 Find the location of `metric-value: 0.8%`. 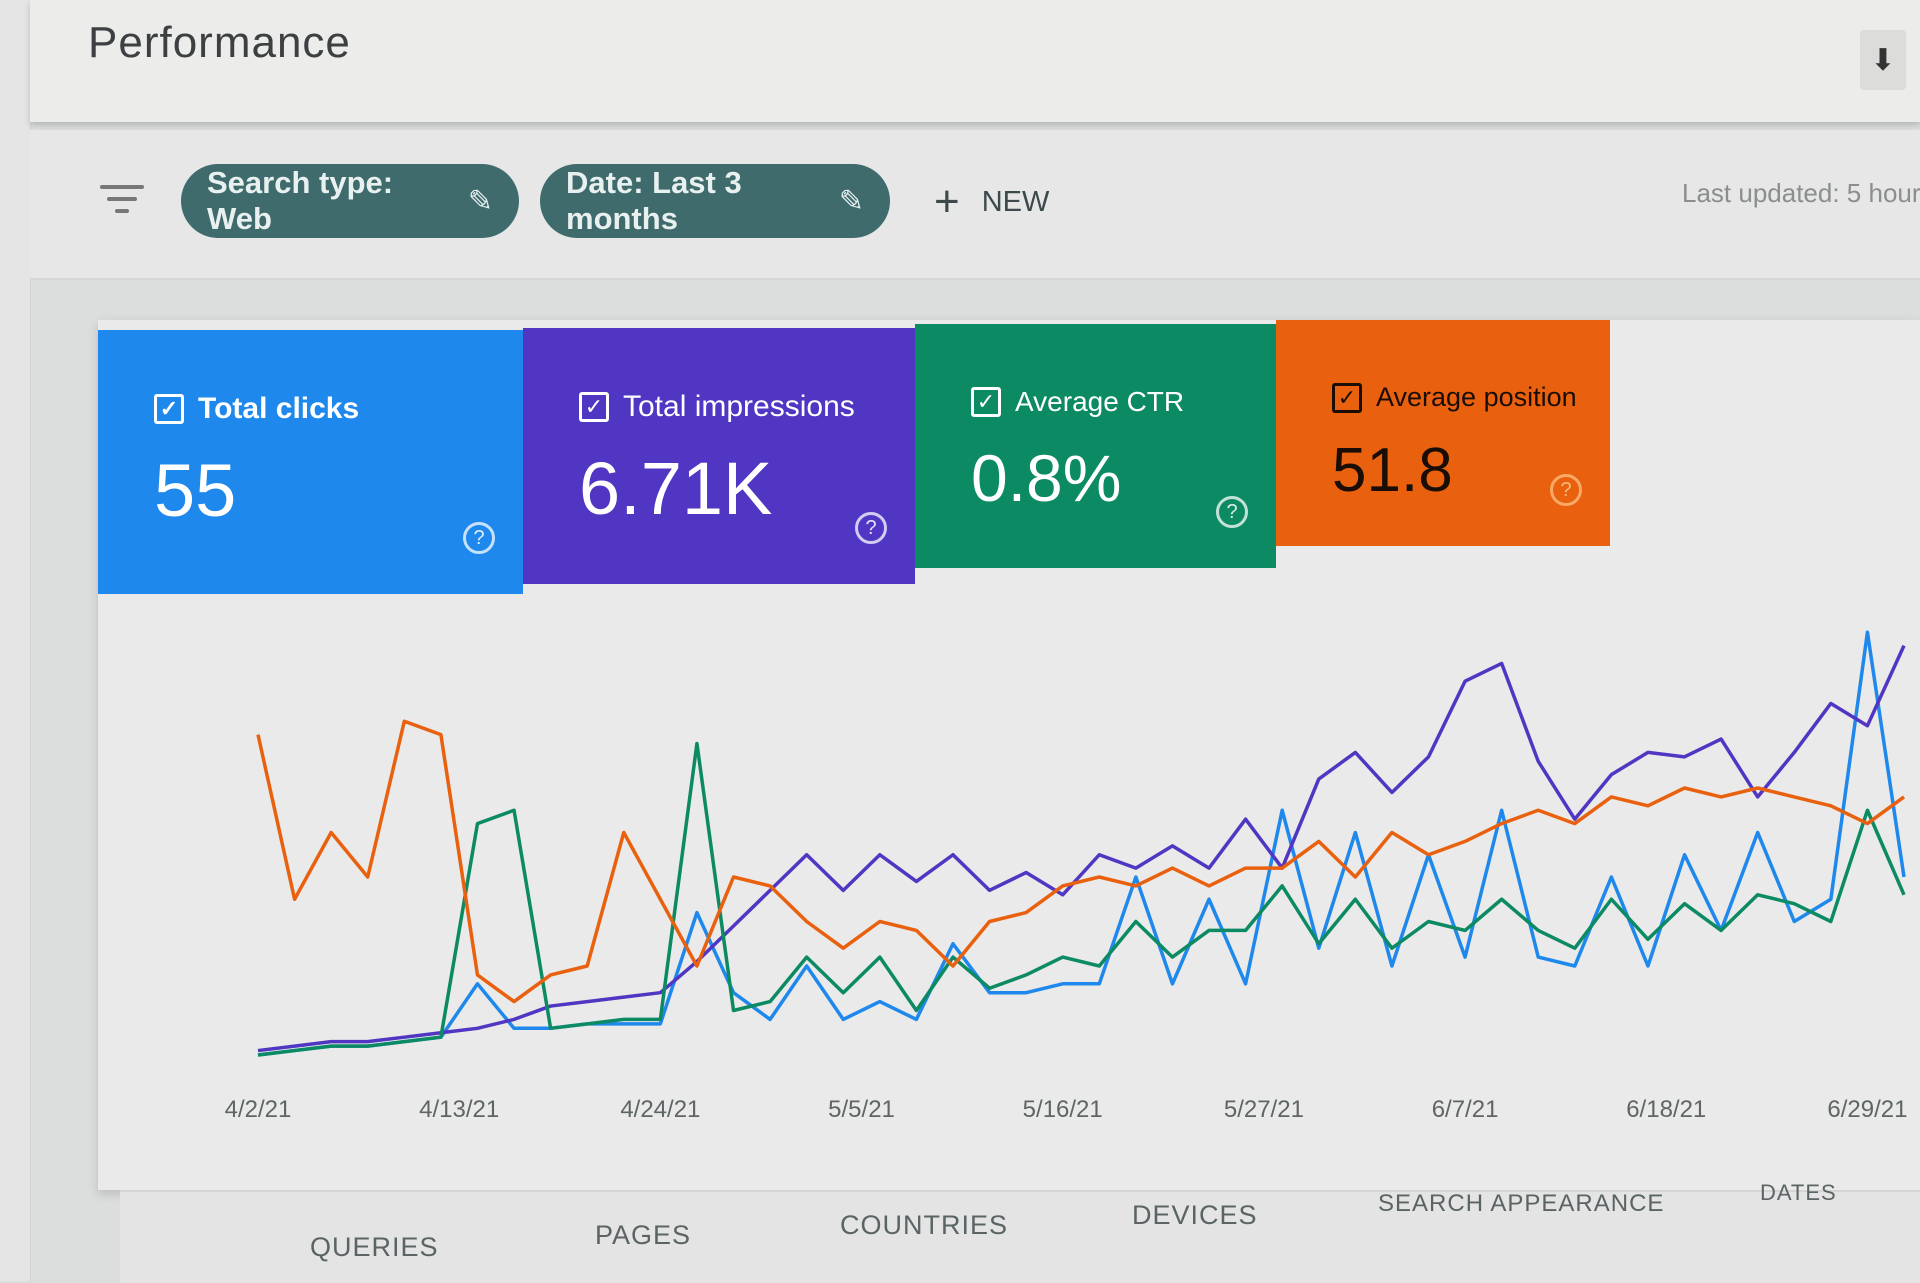

metric-value: 0.8% is located at coordinates (1046, 478).